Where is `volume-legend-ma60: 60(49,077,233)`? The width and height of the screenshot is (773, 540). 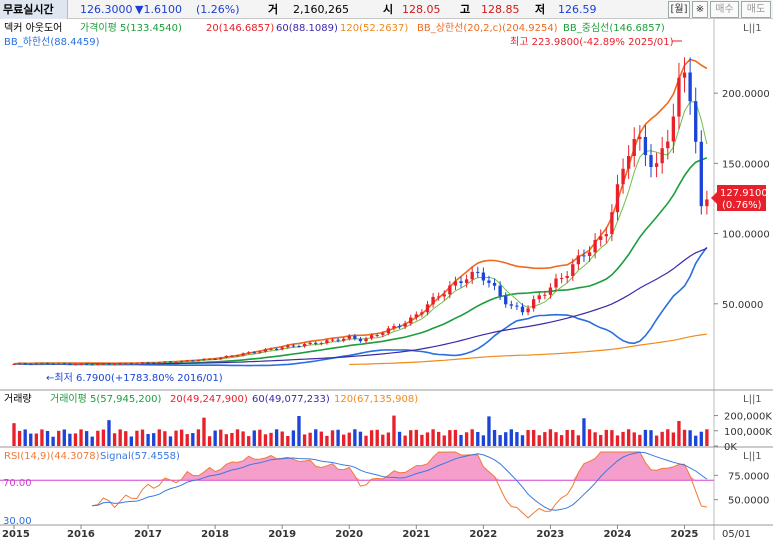
volume-legend-ma60: 60(49,077,233) is located at coordinates (291, 399).